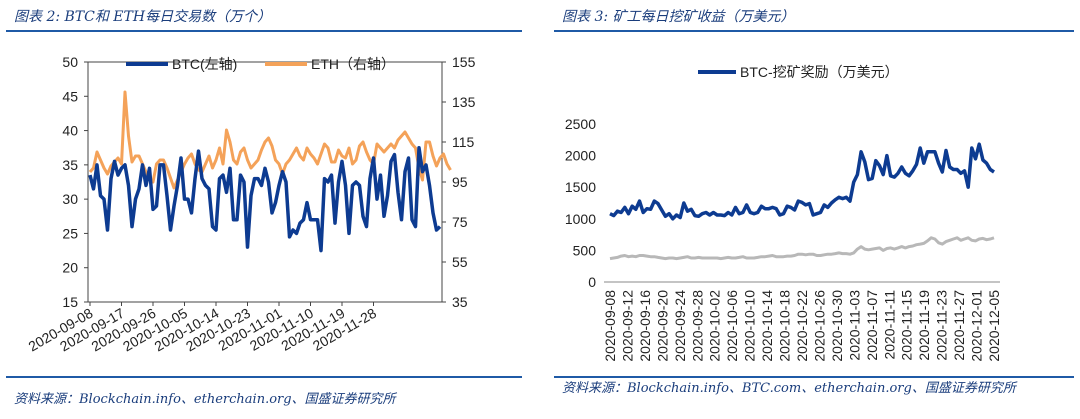 Image resolution: width=1080 pixels, height=419 pixels. Describe the element at coordinates (678, 17) in the screenshot. I see `figure-title: 图表 3: 矿工每日挖矿收益（万美元）` at that location.